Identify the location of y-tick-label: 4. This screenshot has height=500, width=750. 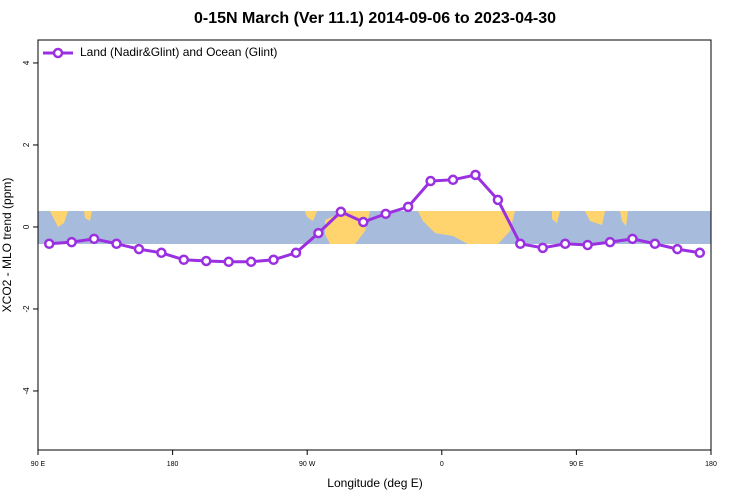
(26, 62).